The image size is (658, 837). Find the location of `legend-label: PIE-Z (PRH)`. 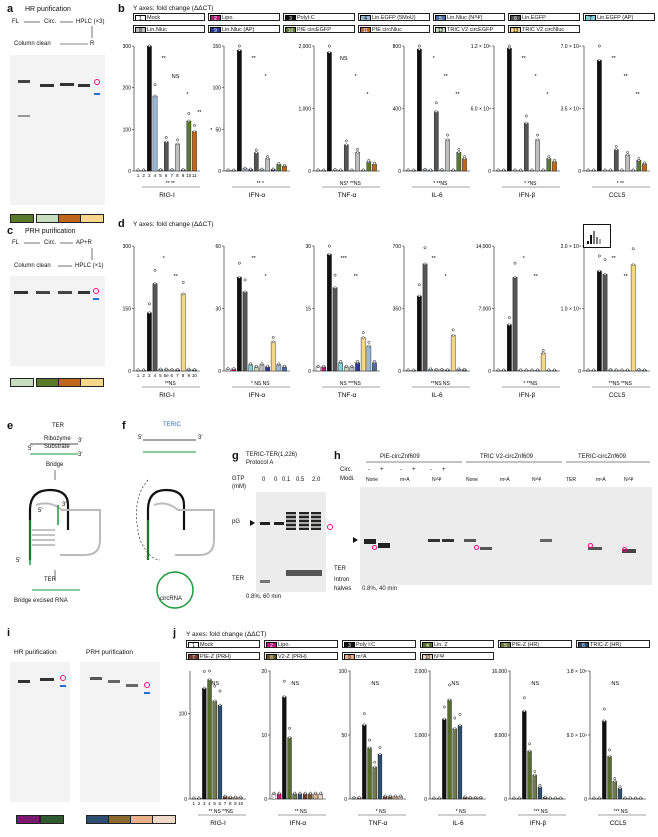

legend-label: PIE-Z (PRH) is located at coordinates (215, 657).